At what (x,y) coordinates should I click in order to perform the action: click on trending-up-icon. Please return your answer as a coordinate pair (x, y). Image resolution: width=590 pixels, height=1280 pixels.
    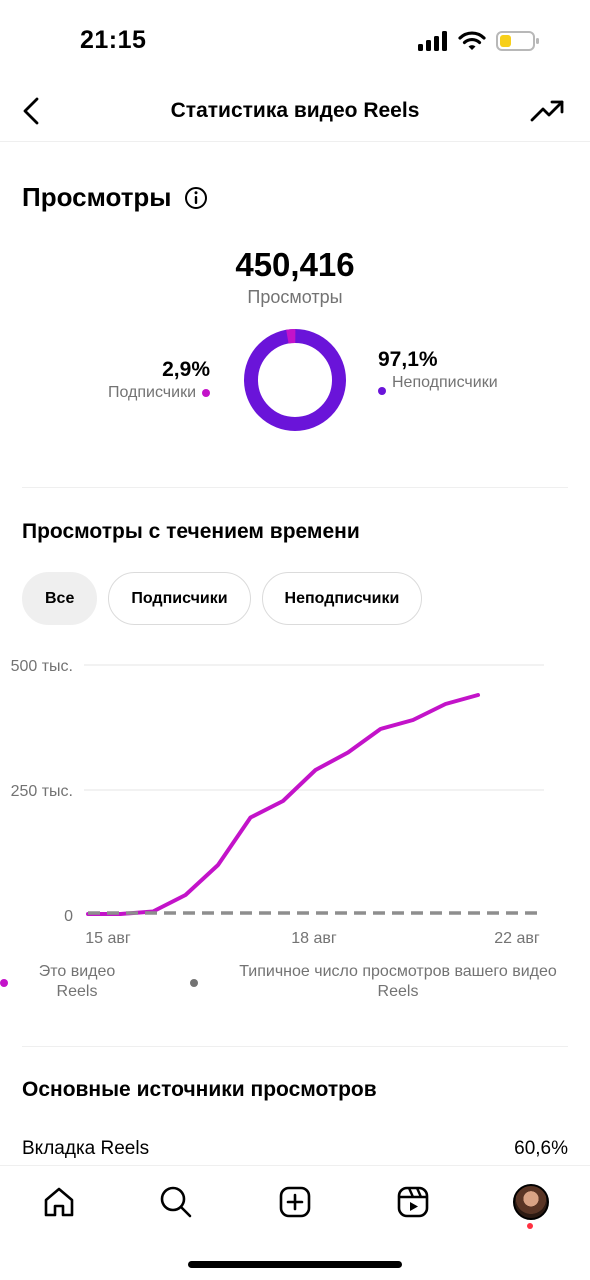
    Looking at the image, I should click on (547, 111).